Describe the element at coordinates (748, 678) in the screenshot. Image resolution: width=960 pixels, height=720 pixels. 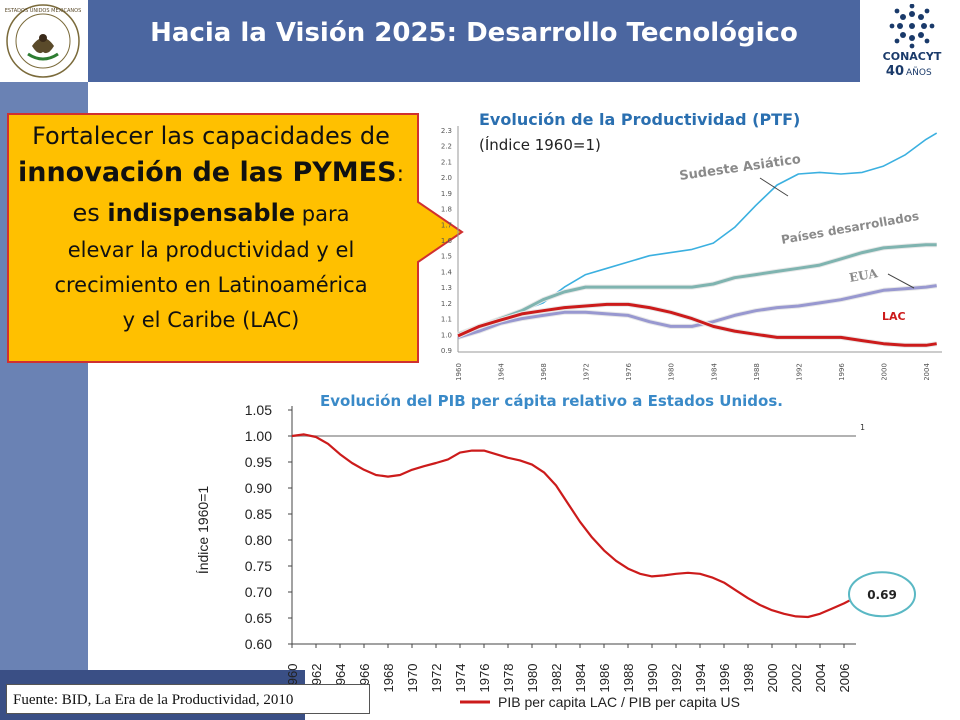
I see `pib-x-tick-label: 1998` at that location.